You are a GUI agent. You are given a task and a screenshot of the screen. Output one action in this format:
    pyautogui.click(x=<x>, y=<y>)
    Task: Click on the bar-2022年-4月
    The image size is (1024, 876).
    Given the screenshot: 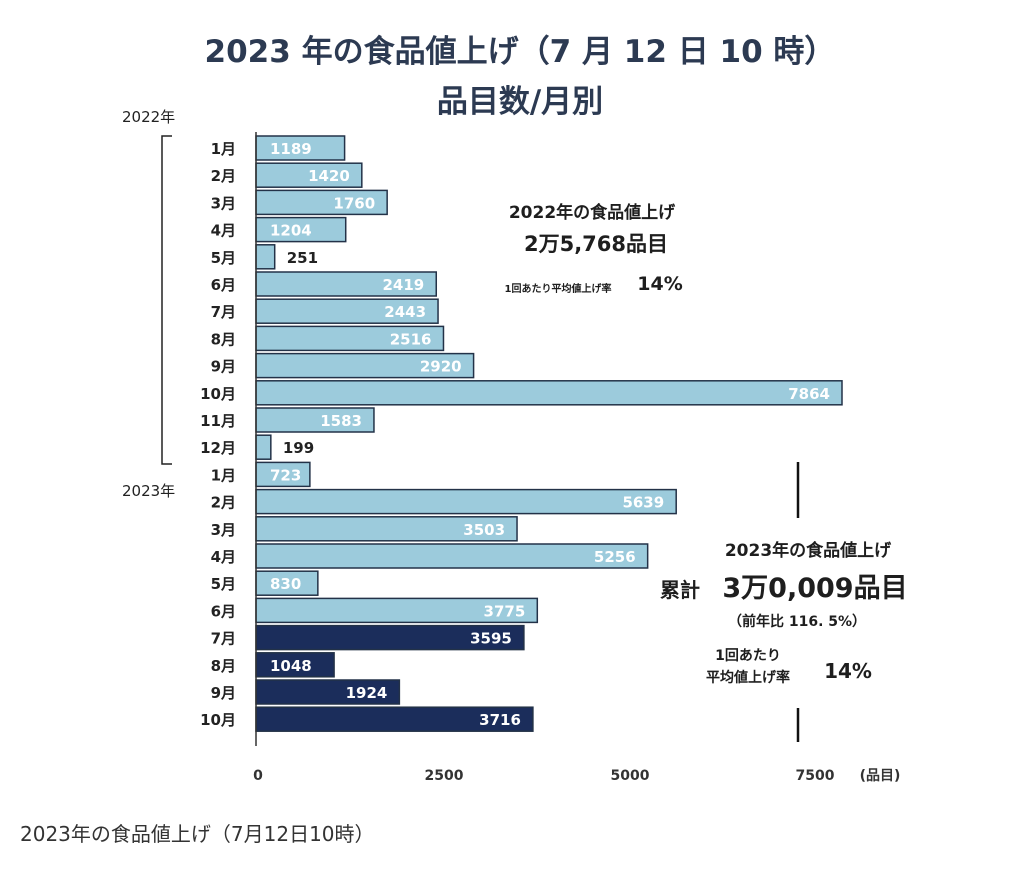 What is the action you would take?
    pyautogui.click(x=301, y=229)
    